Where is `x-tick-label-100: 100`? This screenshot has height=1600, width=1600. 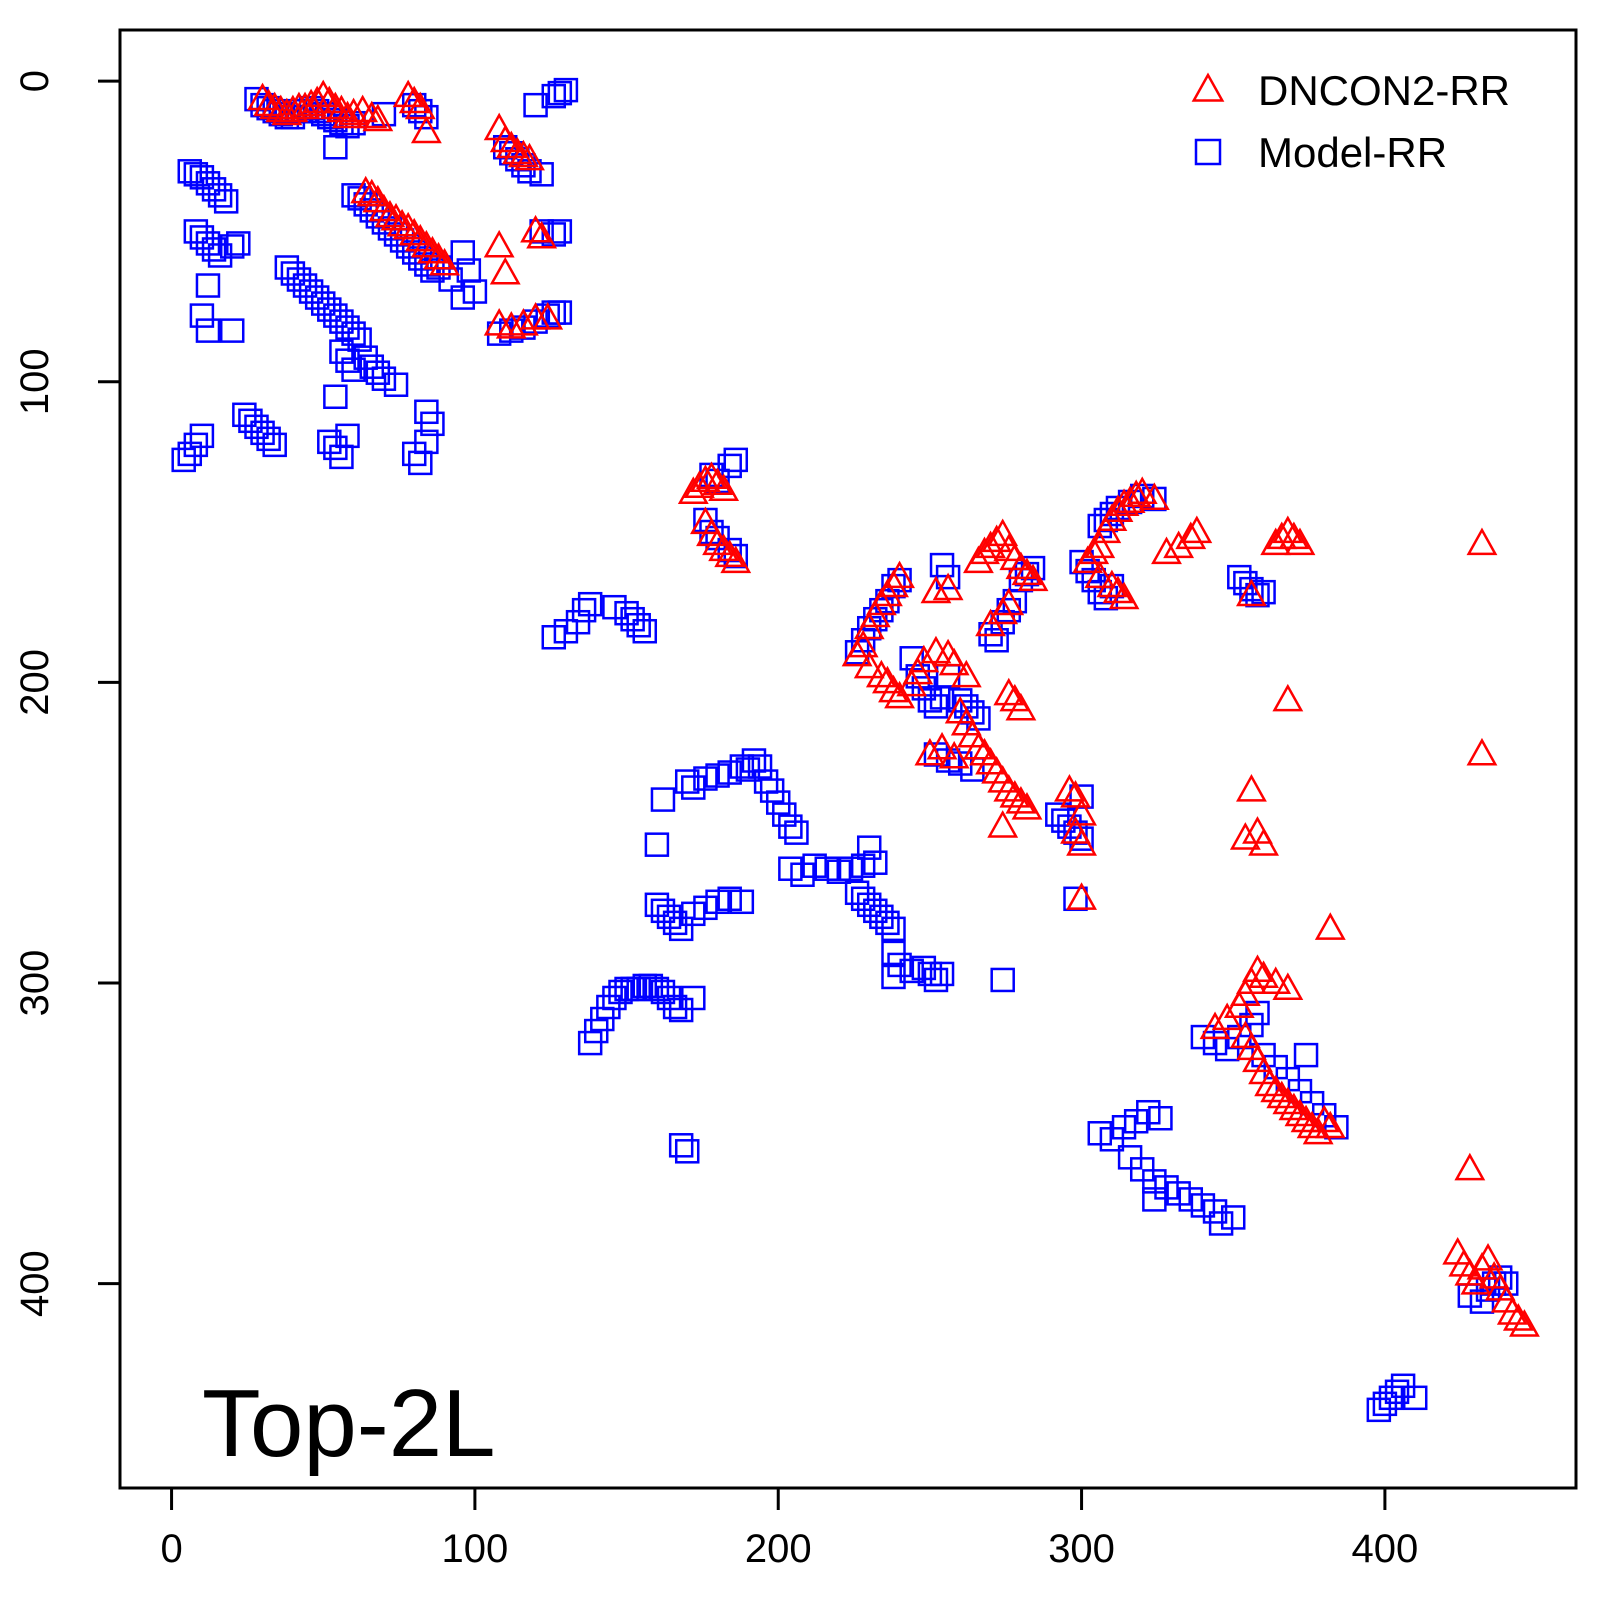
x-tick-label-100: 100 is located at coordinates (475, 1549).